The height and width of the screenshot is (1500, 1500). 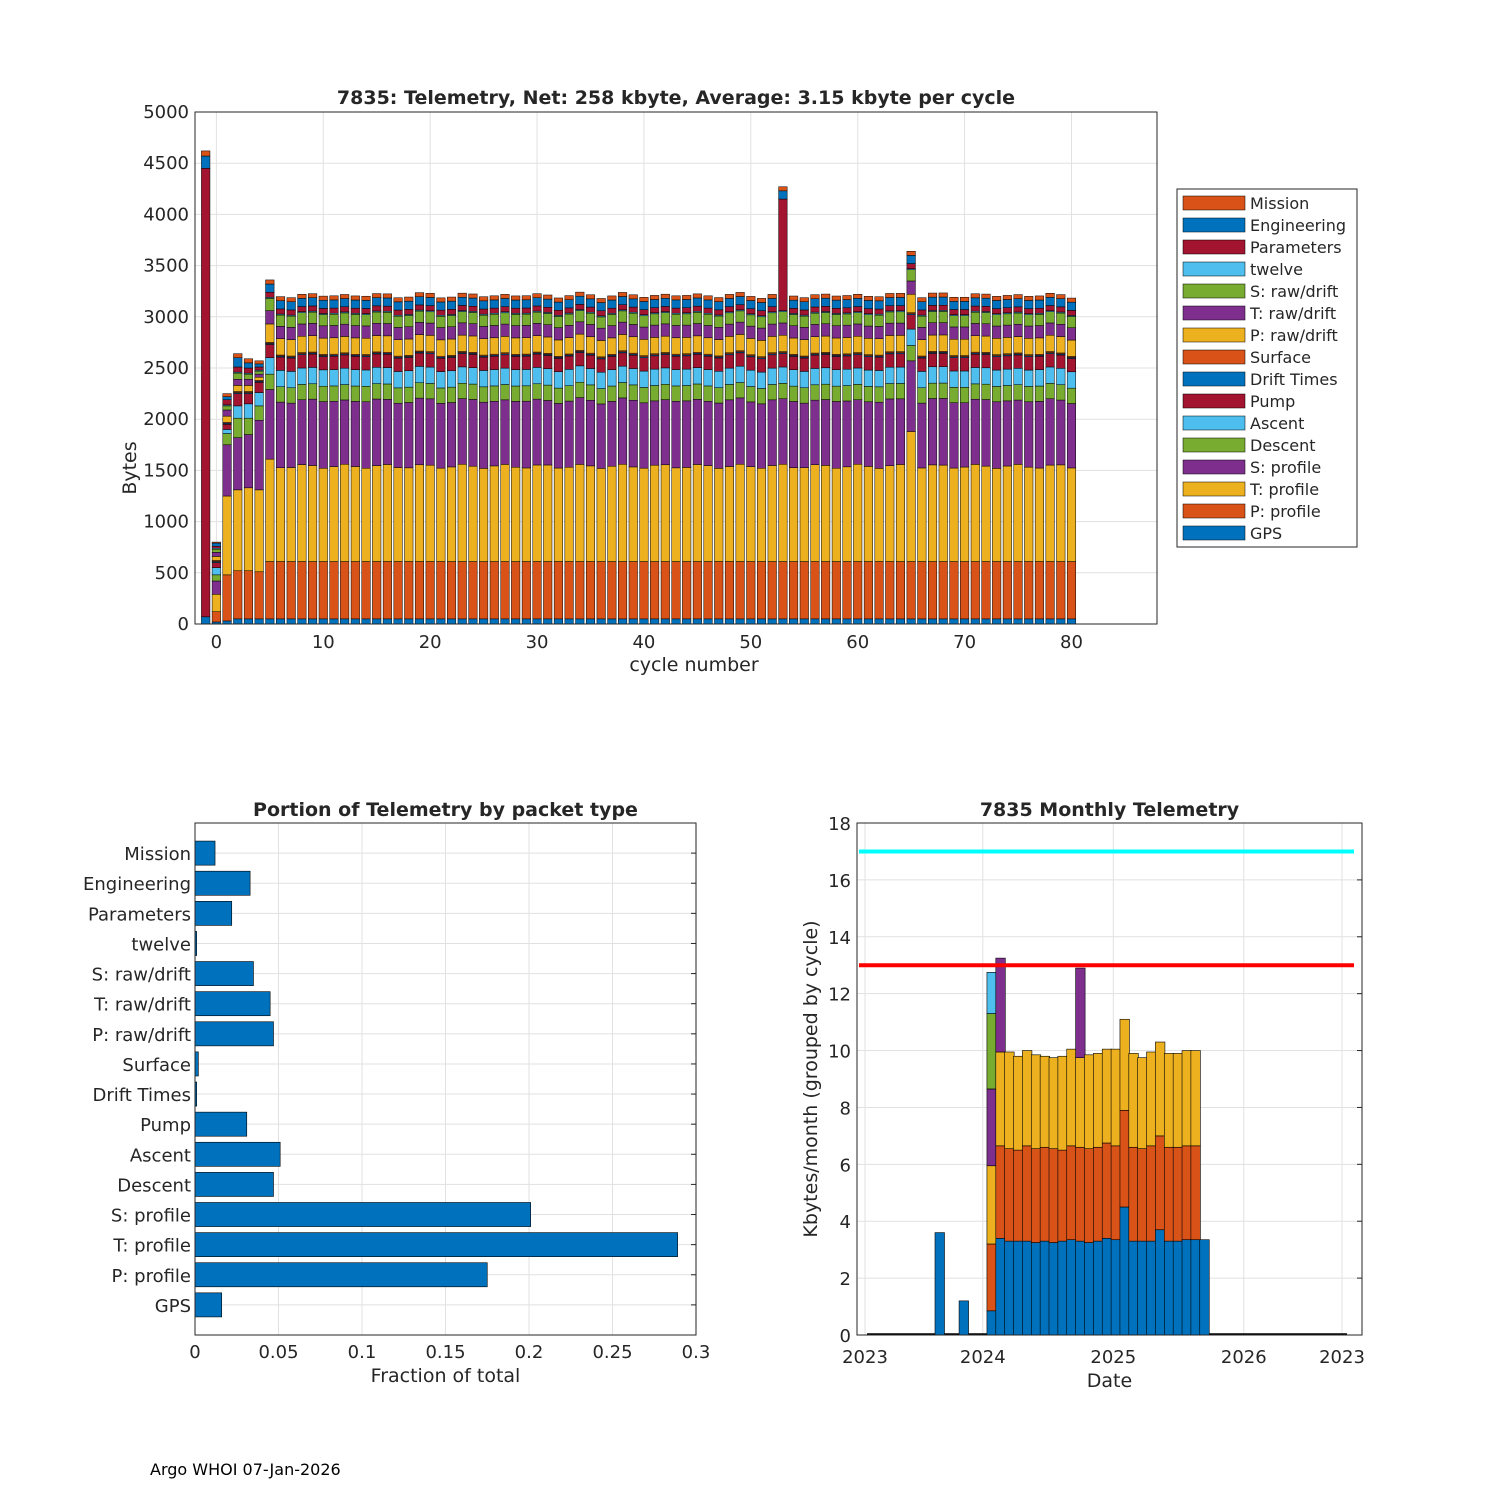 I want to click on x-tick-label: 0.2, so click(x=529, y=1352).